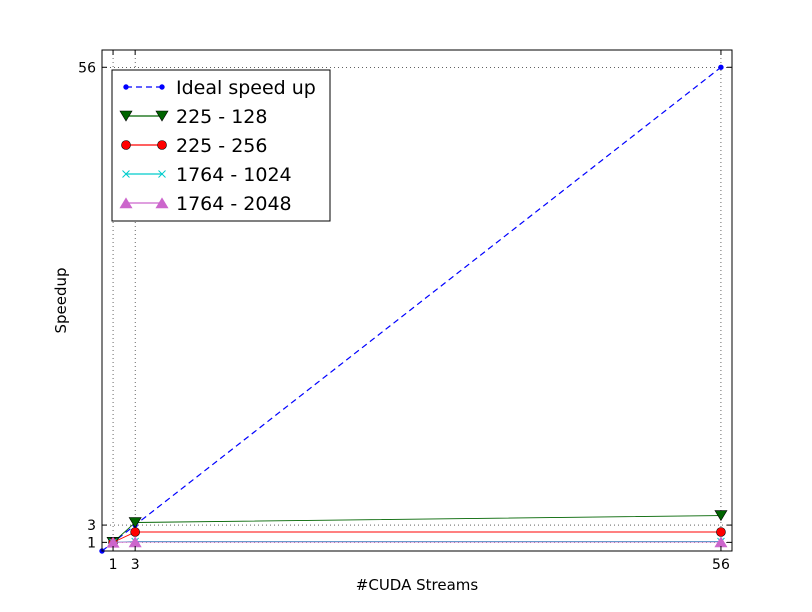 The width and height of the screenshot is (812, 612). I want to click on legend-label: 225 - 128, so click(221, 117).